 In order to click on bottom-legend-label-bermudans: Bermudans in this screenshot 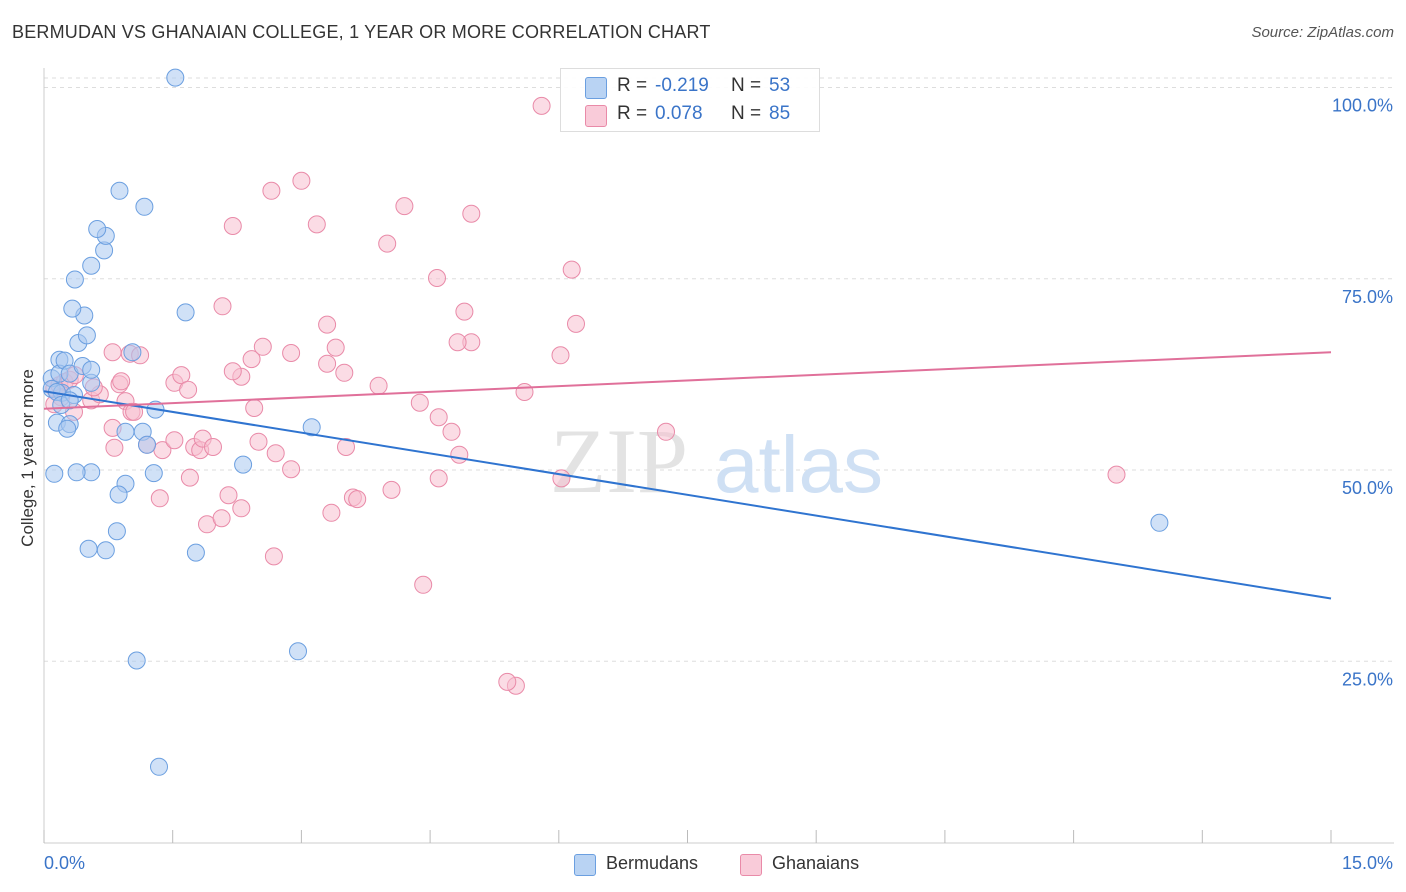, I will do `click(652, 863)`.